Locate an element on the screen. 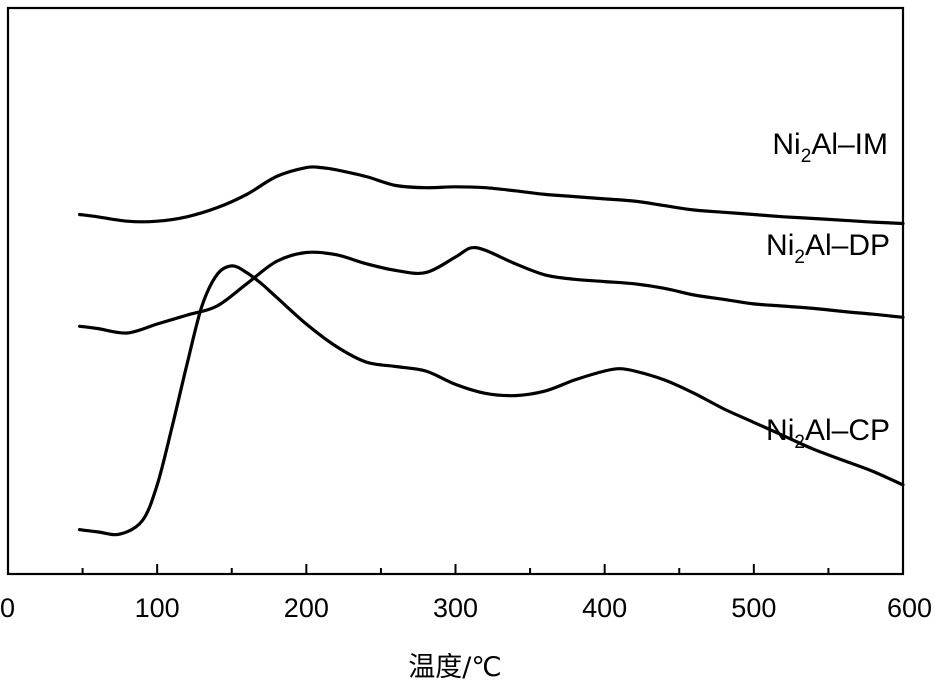 This screenshot has height=684, width=935. series-labels: Ni2Al–IM Ni2Al–DP Ni2Al–CP is located at coordinates (828, 290).